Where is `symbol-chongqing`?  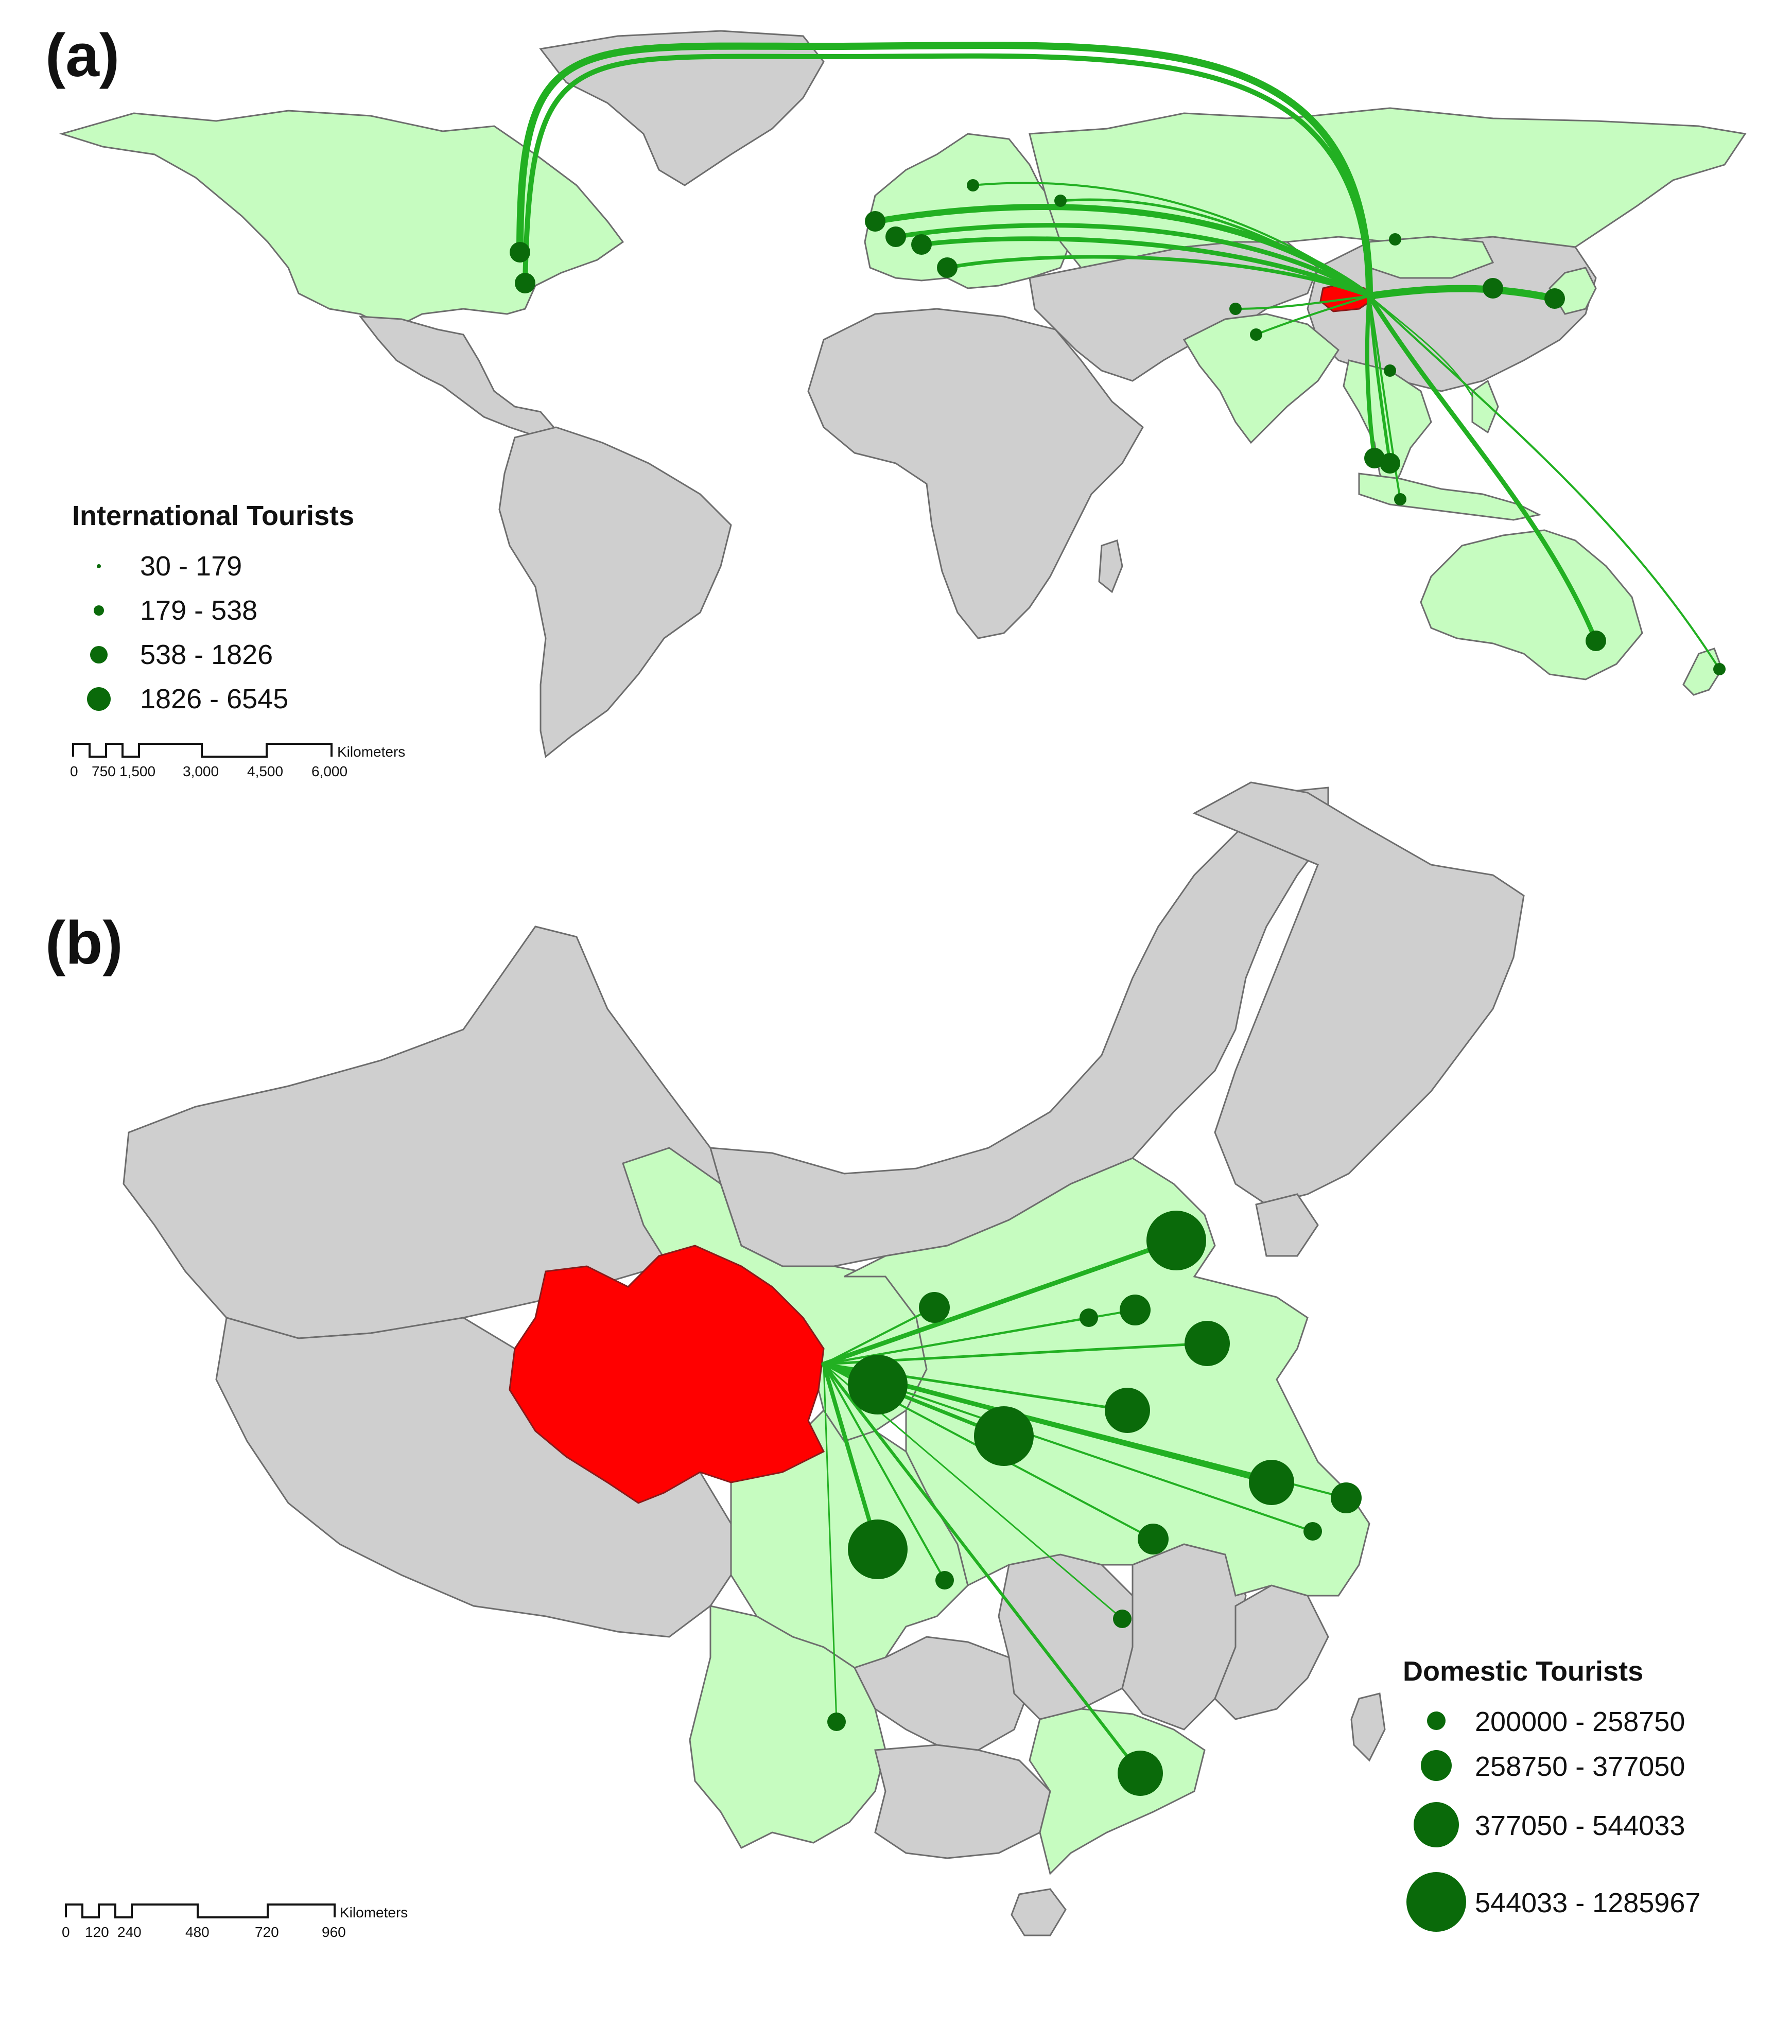
symbol-chongqing is located at coordinates (945, 1580).